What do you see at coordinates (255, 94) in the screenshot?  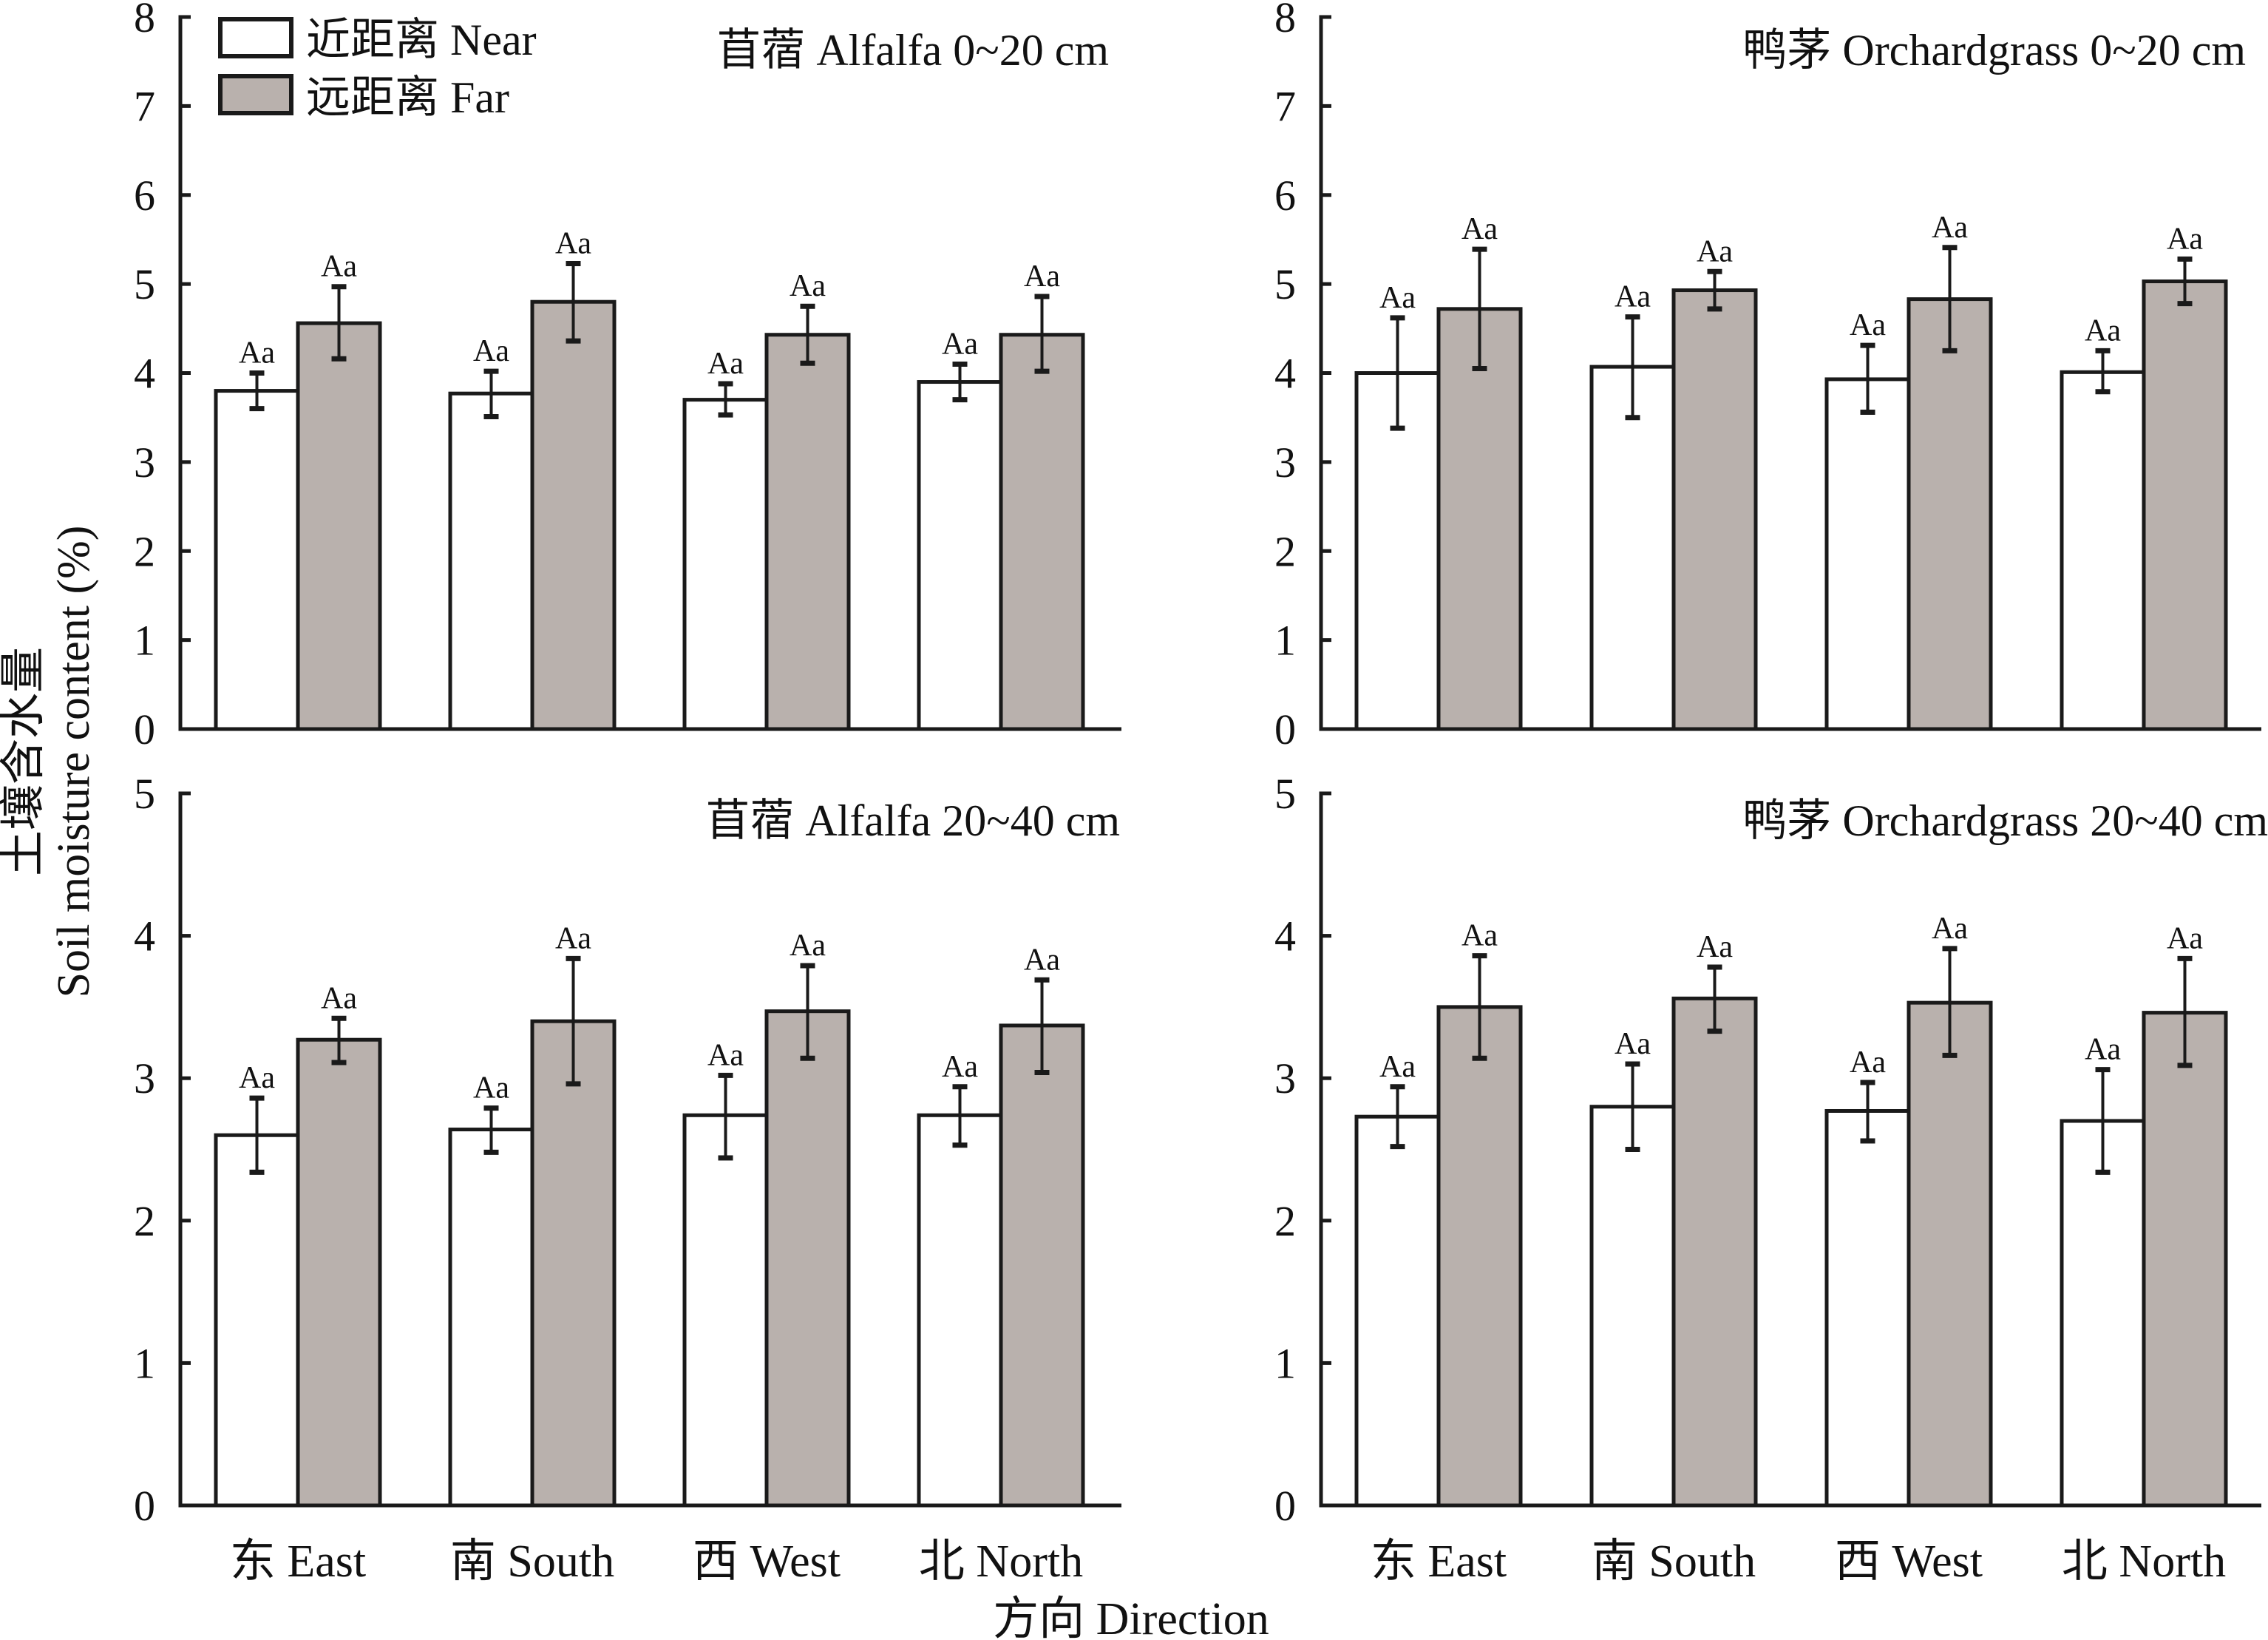 I see `legend-swatch-far` at bounding box center [255, 94].